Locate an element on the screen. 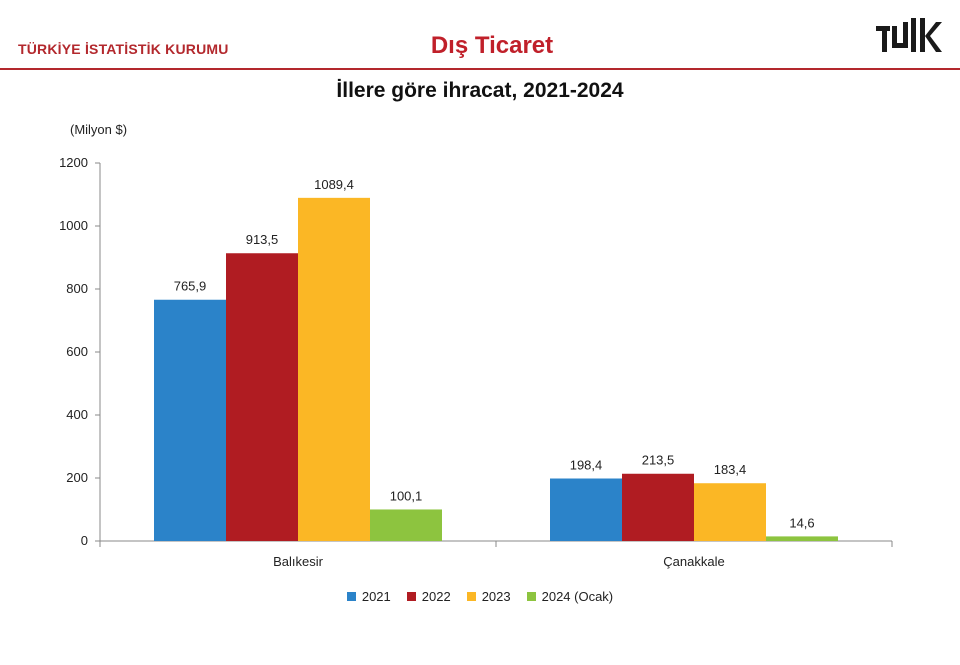  legend-item: 2023 is located at coordinates (488, 596).